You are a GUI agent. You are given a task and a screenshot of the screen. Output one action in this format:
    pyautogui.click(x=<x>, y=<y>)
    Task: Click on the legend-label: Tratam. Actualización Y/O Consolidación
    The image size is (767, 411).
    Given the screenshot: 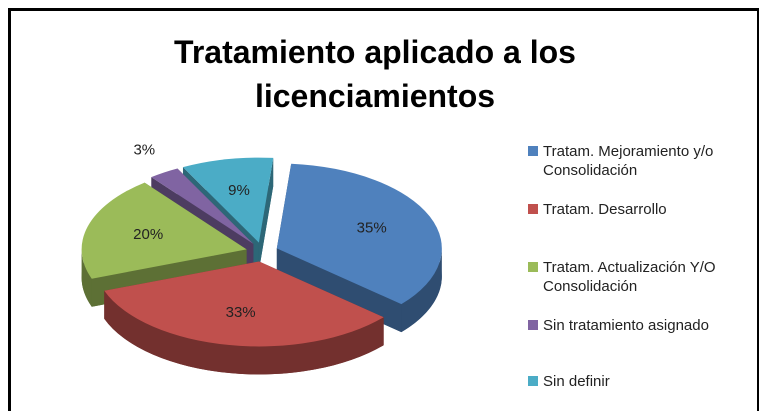 What is the action you would take?
    pyautogui.click(x=629, y=277)
    